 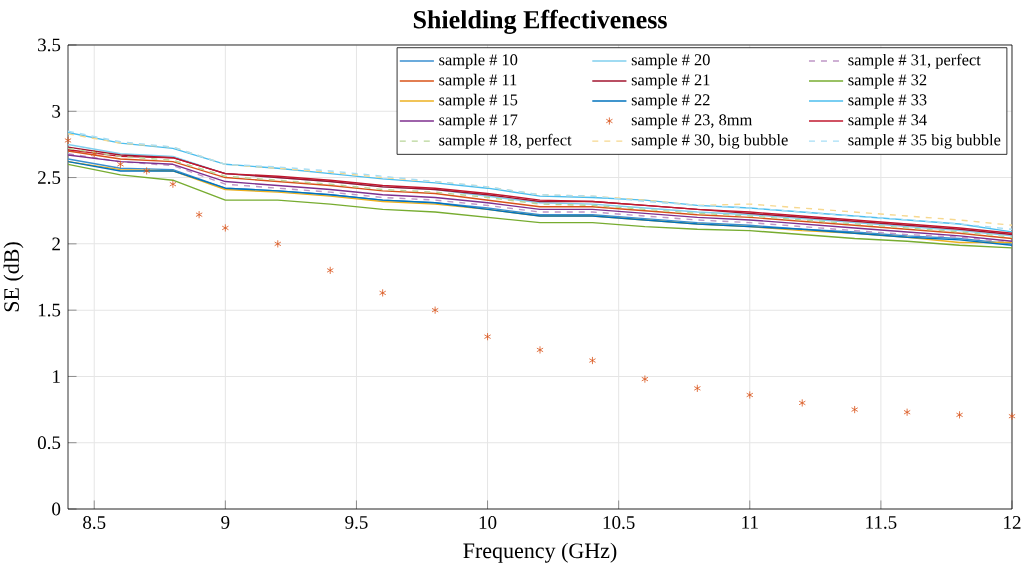 What do you see at coordinates (13, 277) in the screenshot?
I see `y-axis-title: SE (dB)` at bounding box center [13, 277].